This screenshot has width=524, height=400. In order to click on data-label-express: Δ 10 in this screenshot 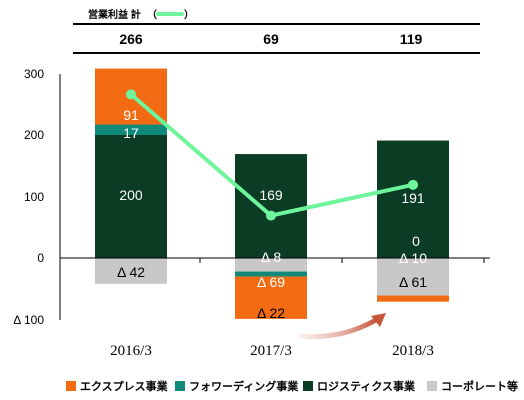, I will do `click(413, 258)`.